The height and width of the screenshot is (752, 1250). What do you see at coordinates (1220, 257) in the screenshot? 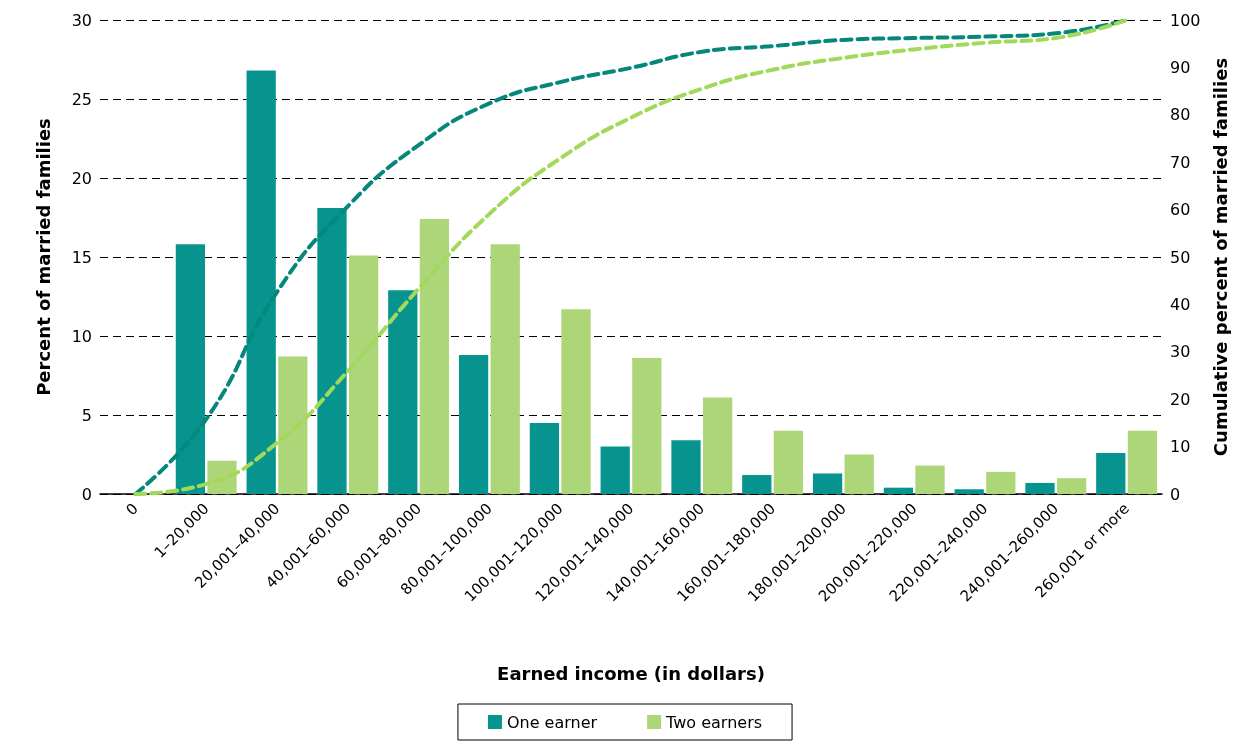
I see `y2-axis-title: Cumulative percent of married families` at bounding box center [1220, 257].